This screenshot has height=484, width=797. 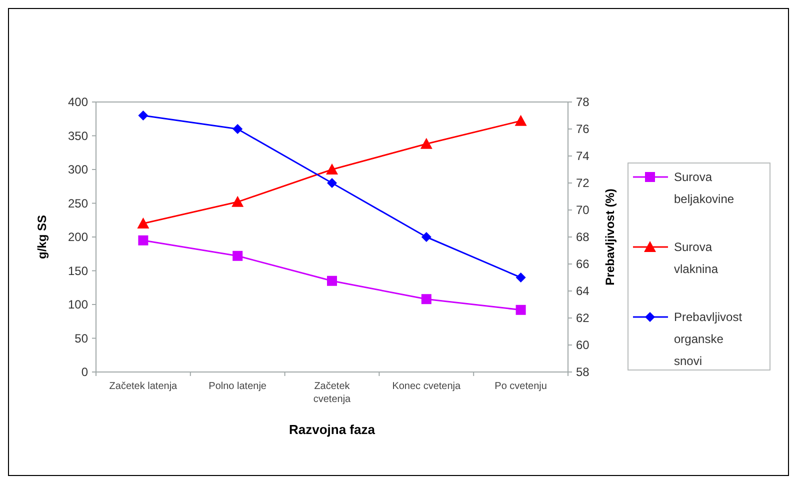 I want to click on y2-tick-label: 68, so click(x=583, y=237).